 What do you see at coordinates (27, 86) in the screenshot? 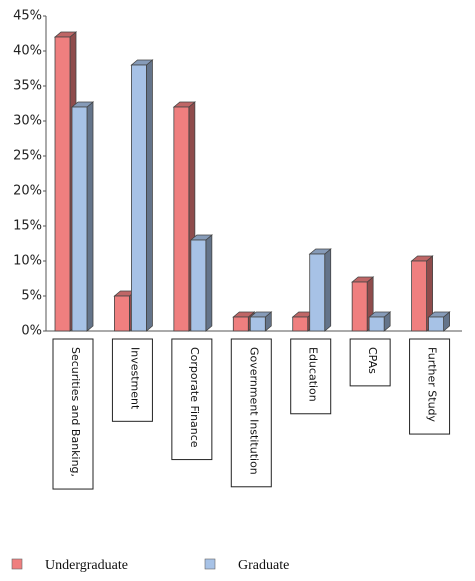
I see `y-tick-label: 35%` at bounding box center [27, 86].